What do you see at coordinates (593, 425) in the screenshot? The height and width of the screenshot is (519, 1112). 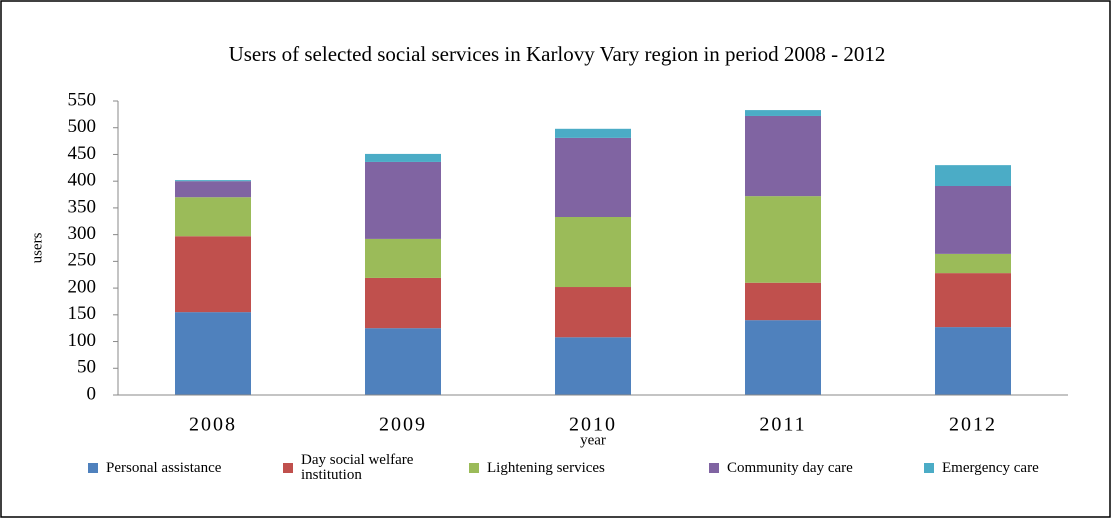 I see `x-tick-label: 2010` at bounding box center [593, 425].